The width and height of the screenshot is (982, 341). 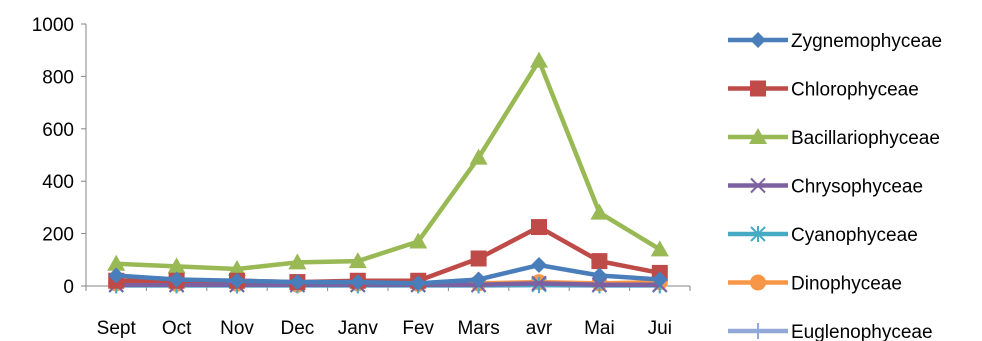 What do you see at coordinates (854, 235) in the screenshot?
I see `legend-label: Cyanophyceae` at bounding box center [854, 235].